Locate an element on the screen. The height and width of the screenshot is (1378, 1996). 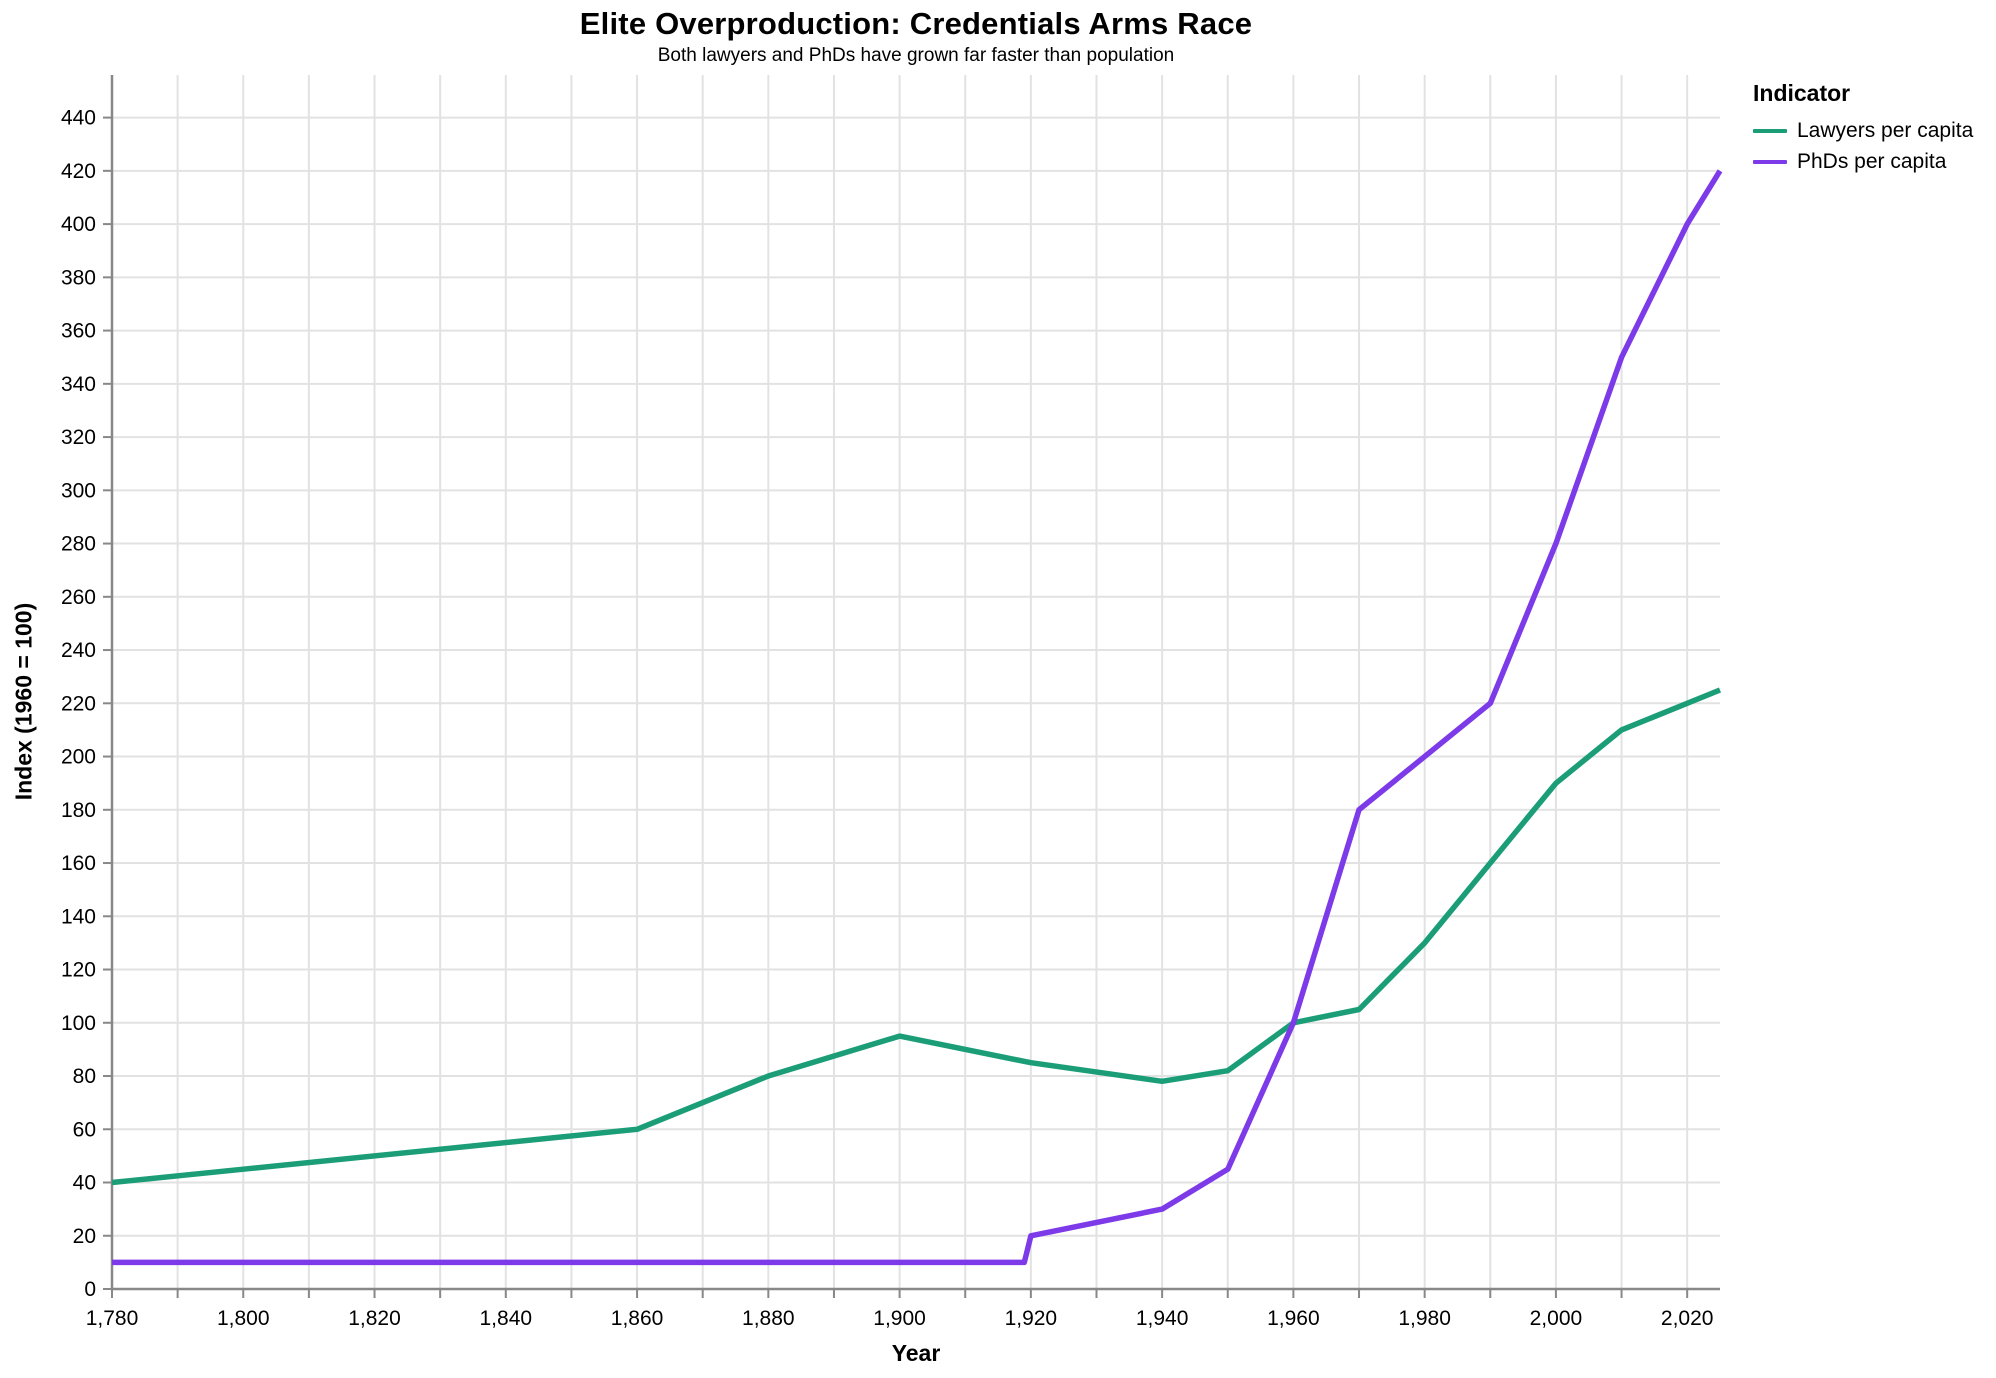
y-tick-label: 380 is located at coordinates (78, 277).